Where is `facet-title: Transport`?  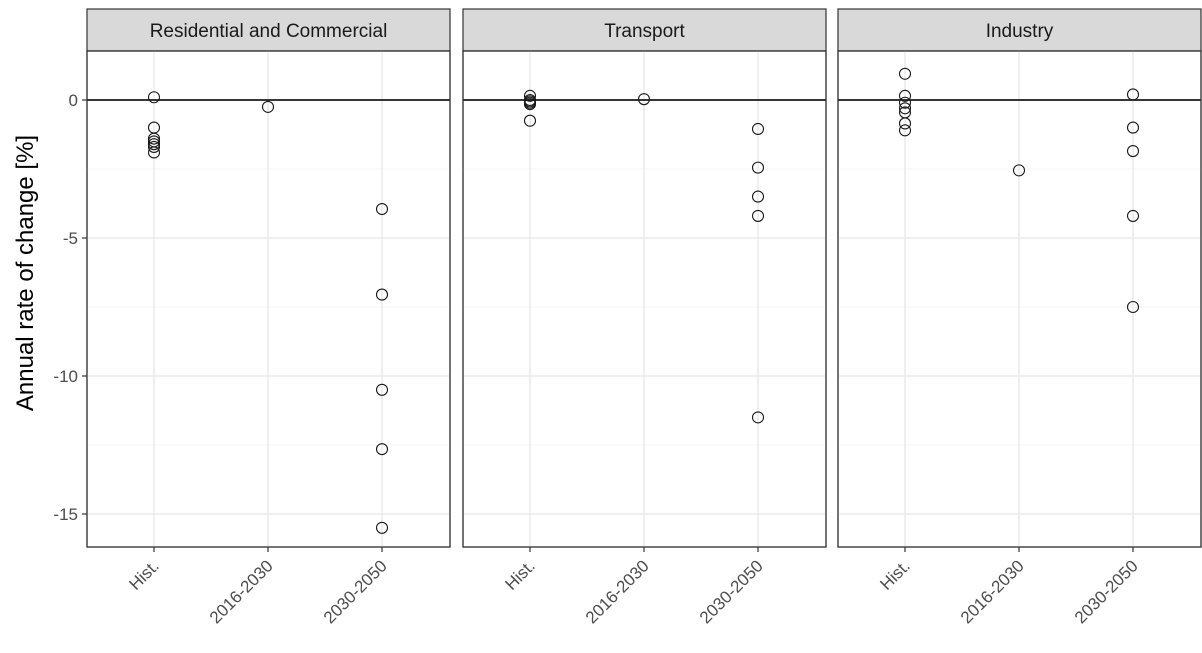
facet-title: Transport is located at coordinates (644, 31).